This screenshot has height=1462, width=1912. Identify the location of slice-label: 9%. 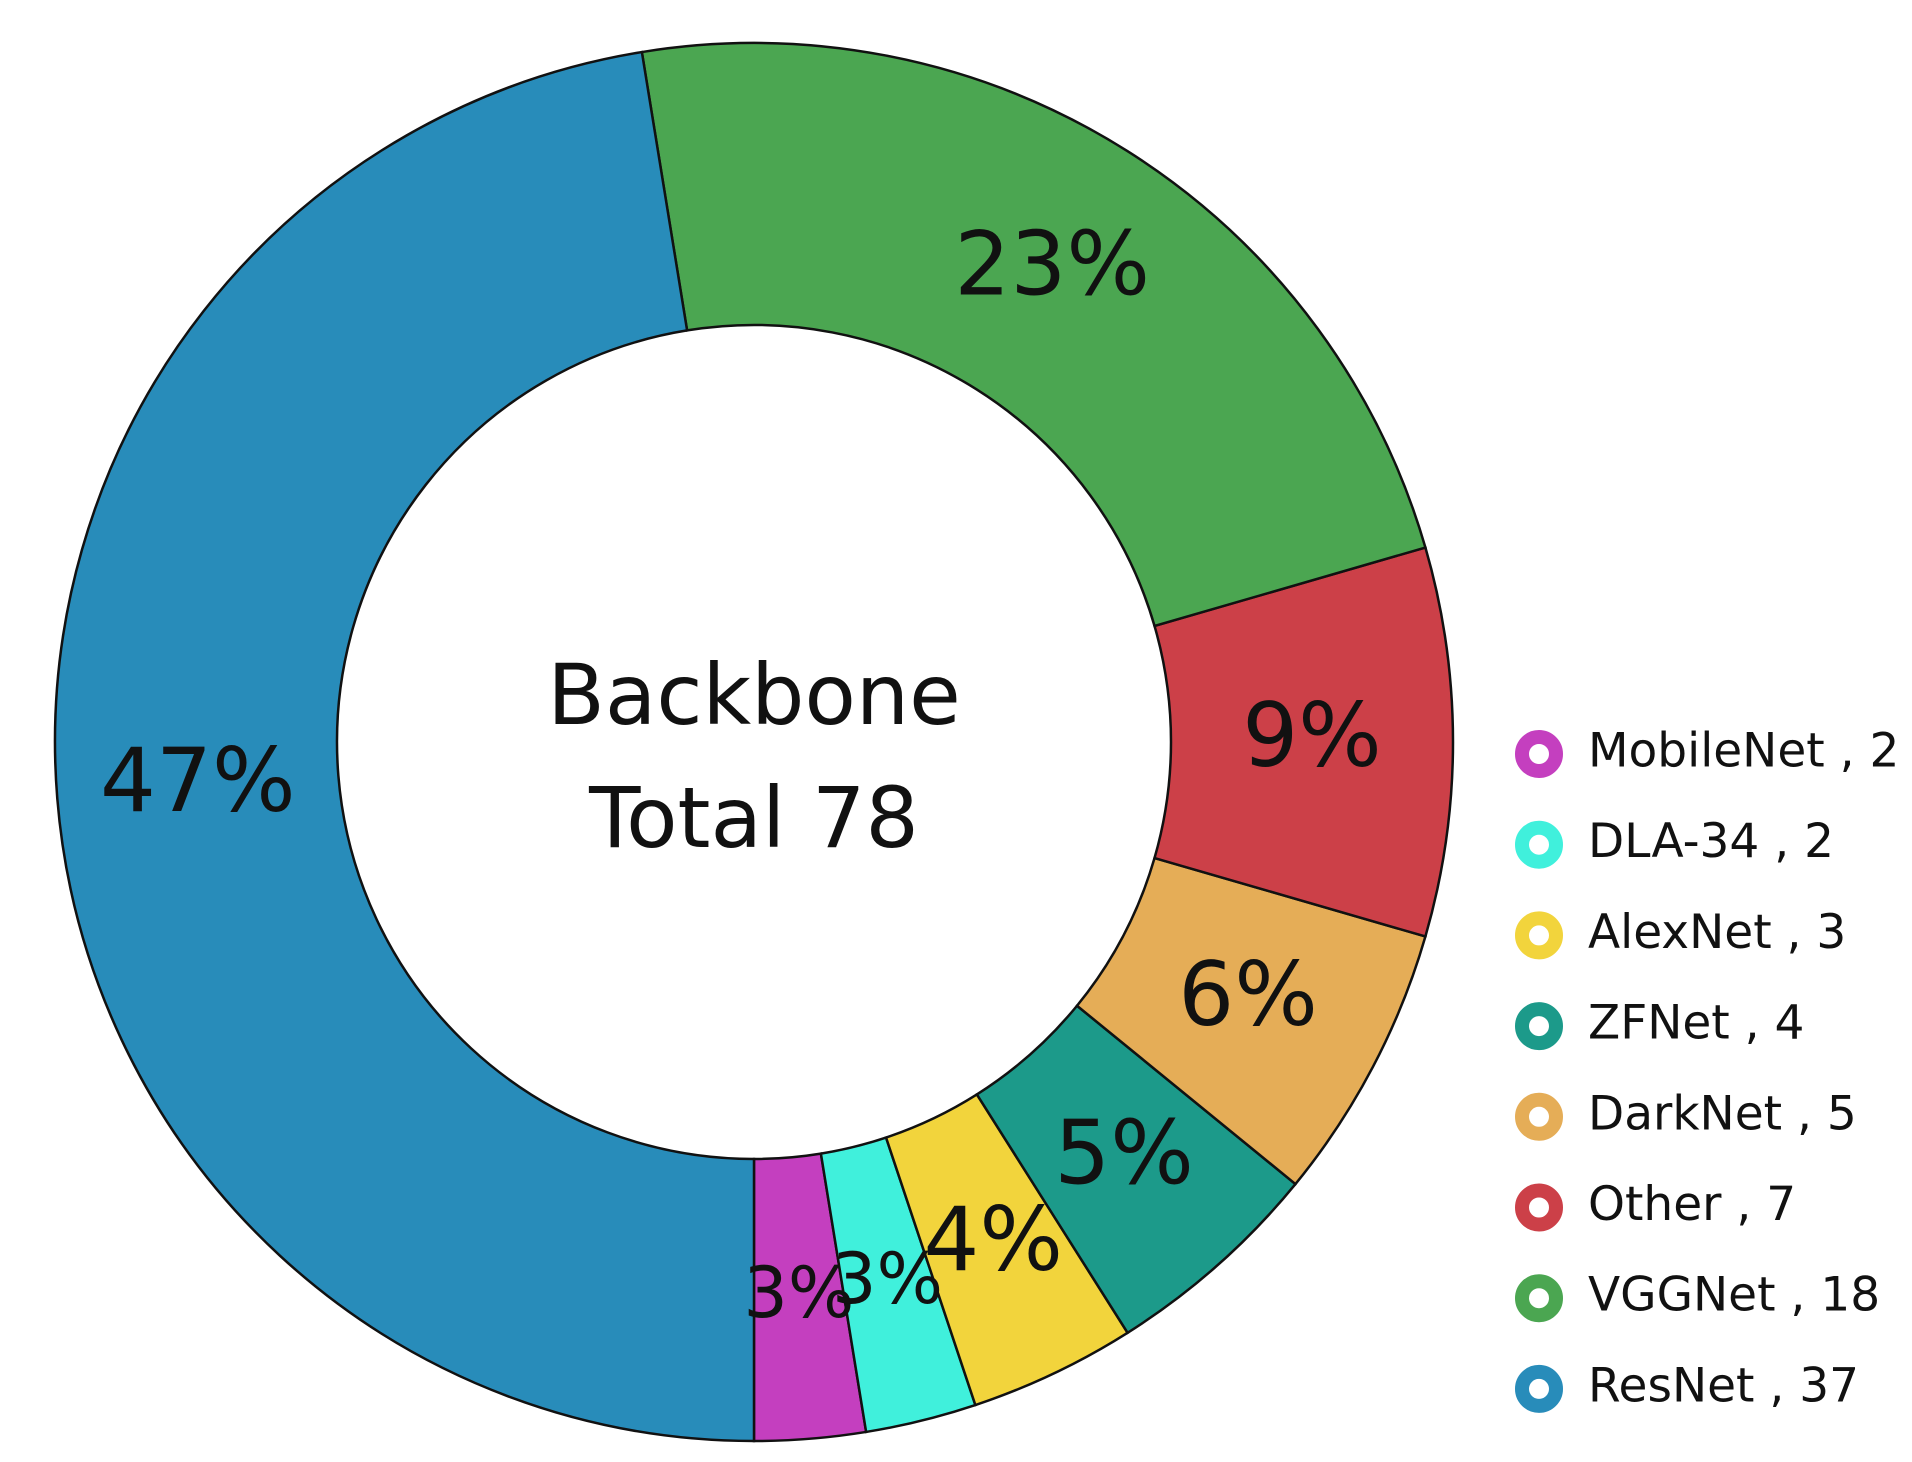
(1312, 735).